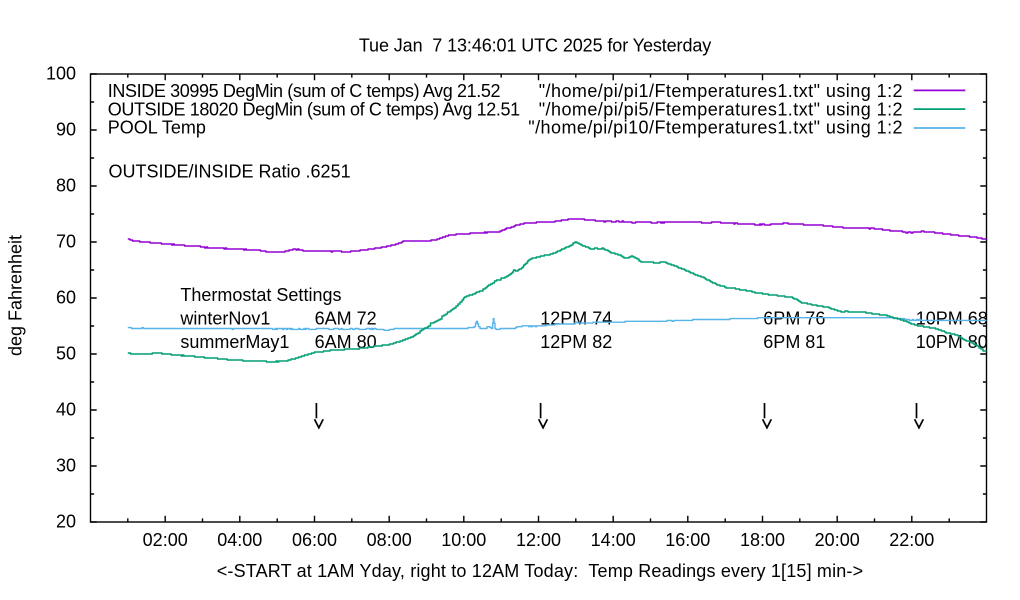  Describe the element at coordinates (66, 186) in the screenshot. I see `svg-text: 80` at that location.